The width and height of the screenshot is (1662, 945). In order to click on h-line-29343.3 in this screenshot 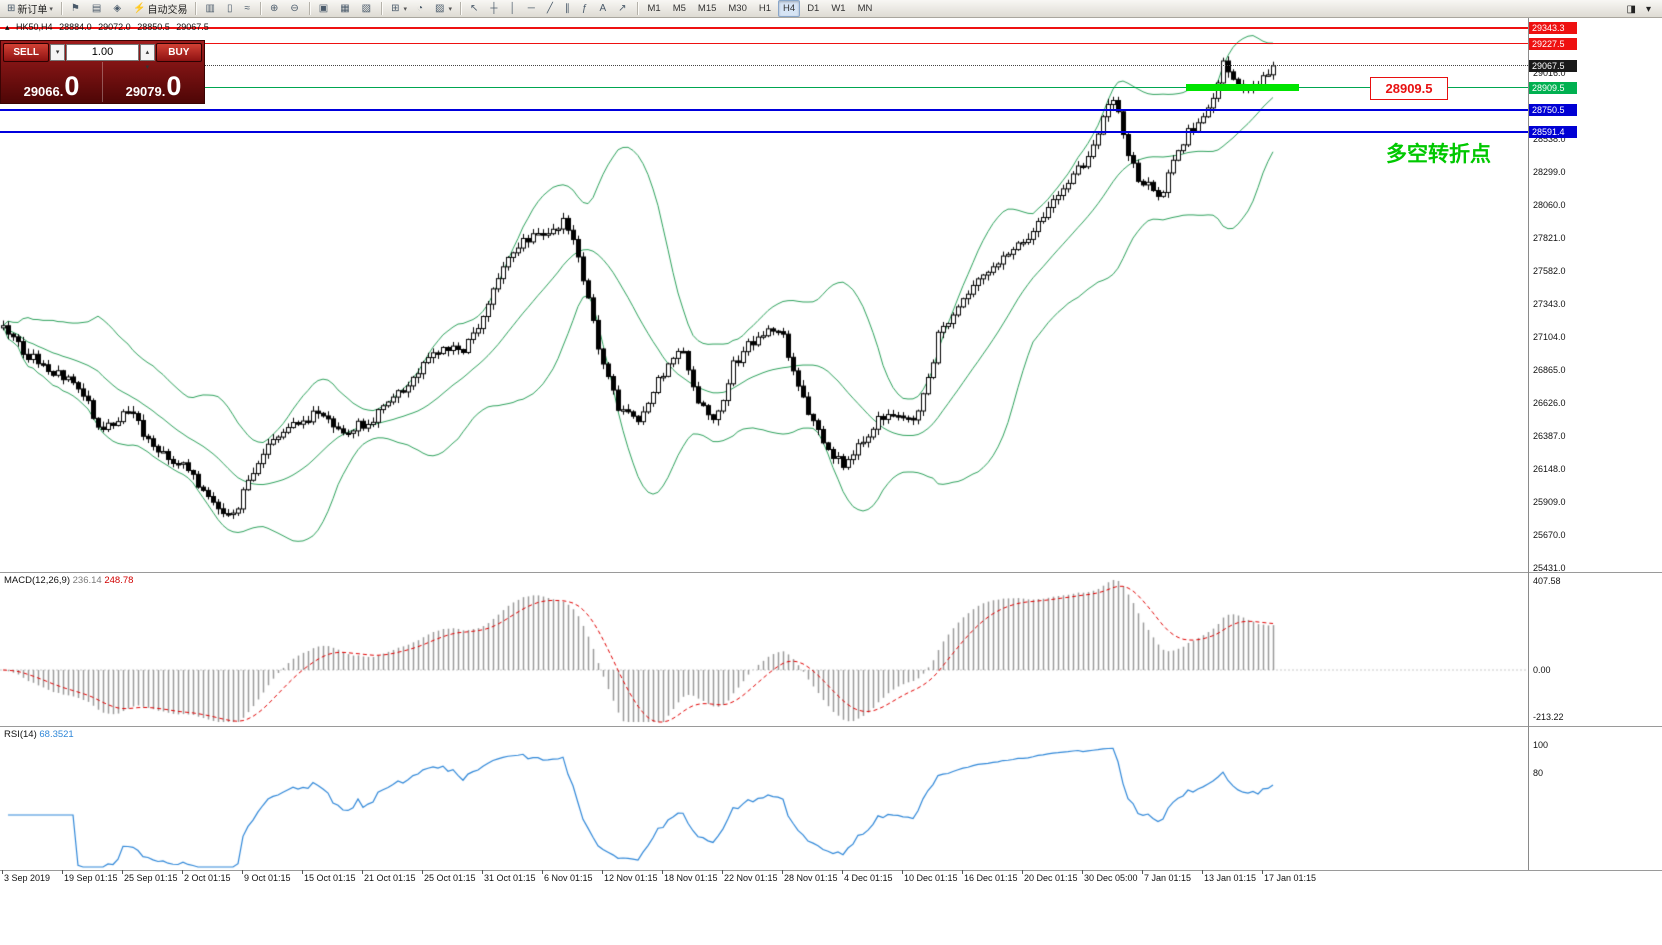, I will do `click(764, 28)`.